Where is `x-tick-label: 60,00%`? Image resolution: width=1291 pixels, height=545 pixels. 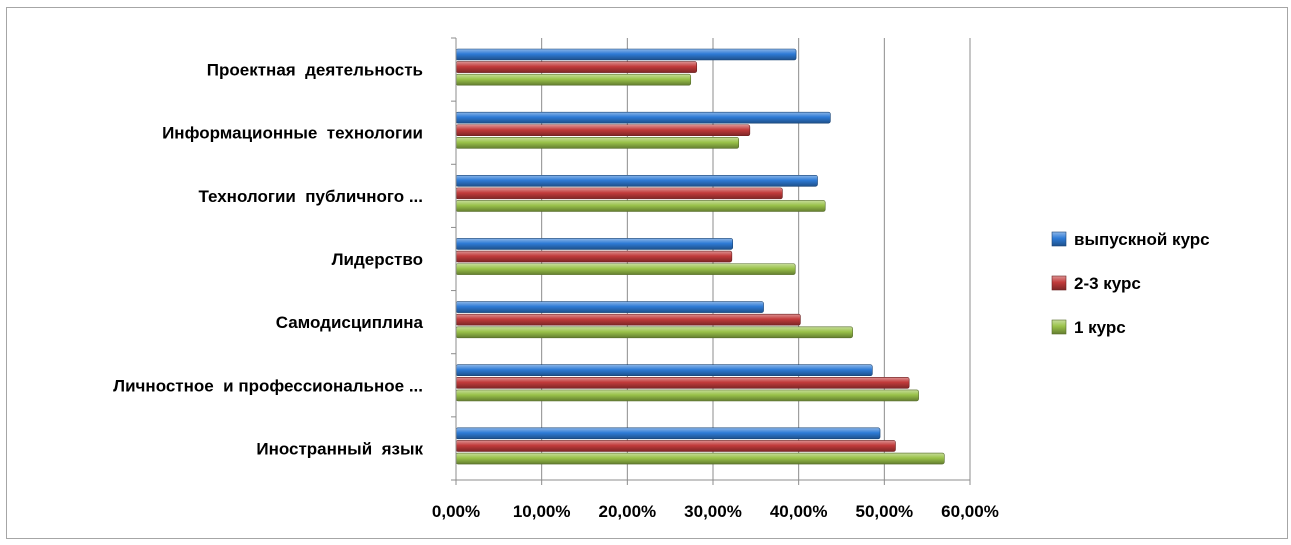 x-tick-label: 60,00% is located at coordinates (970, 511).